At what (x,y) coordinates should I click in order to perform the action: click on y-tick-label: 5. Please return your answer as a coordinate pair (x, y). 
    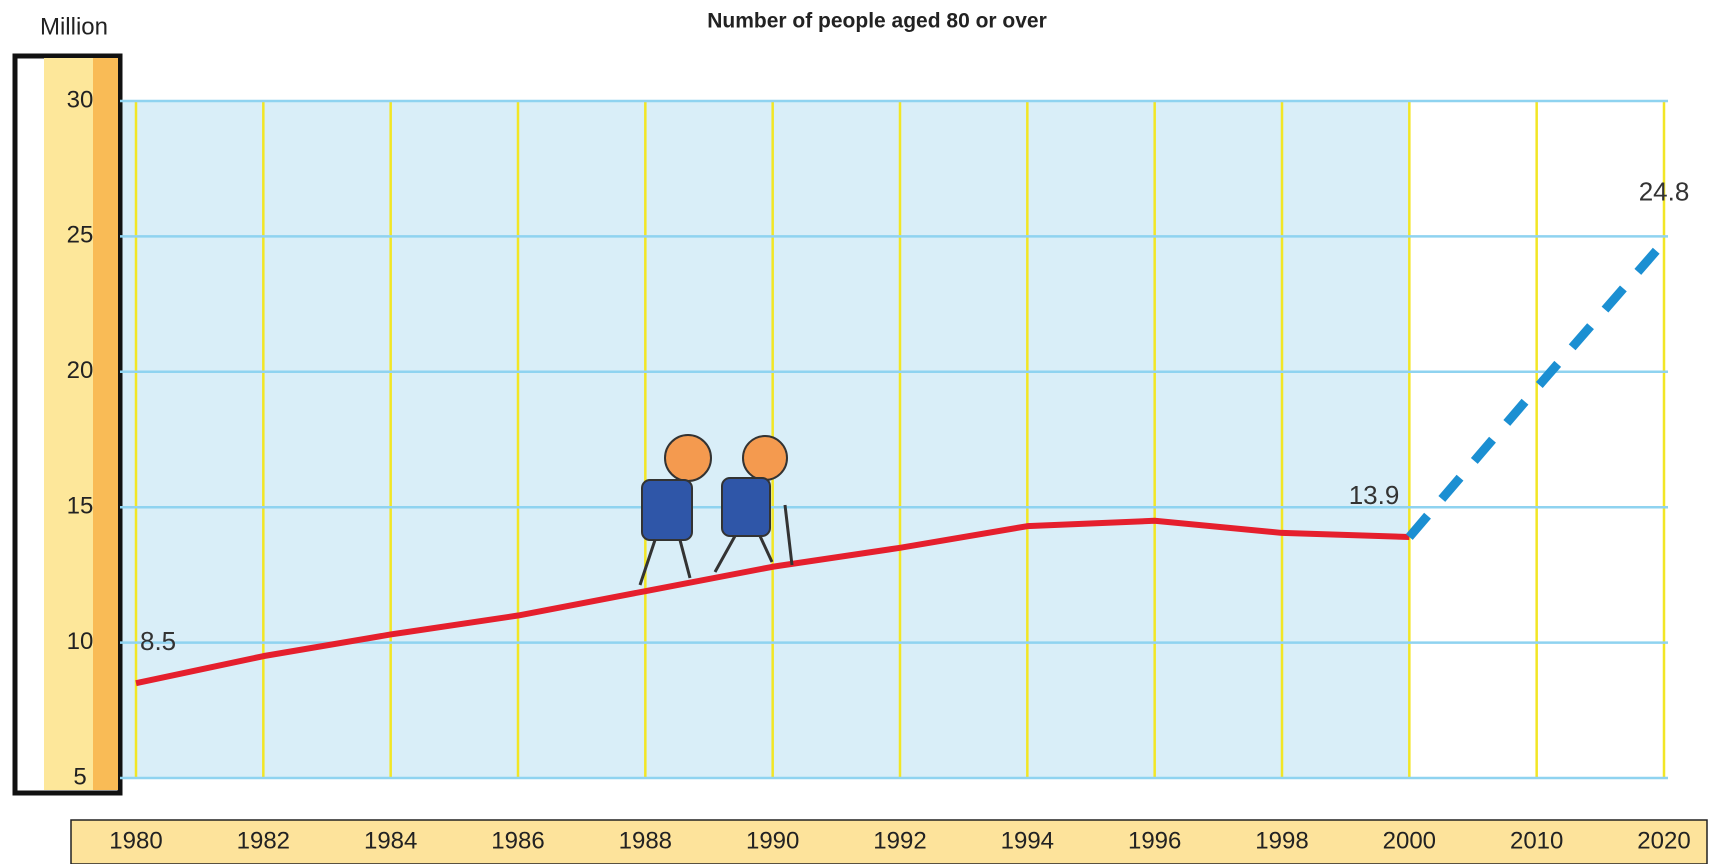
    Looking at the image, I should click on (79, 776).